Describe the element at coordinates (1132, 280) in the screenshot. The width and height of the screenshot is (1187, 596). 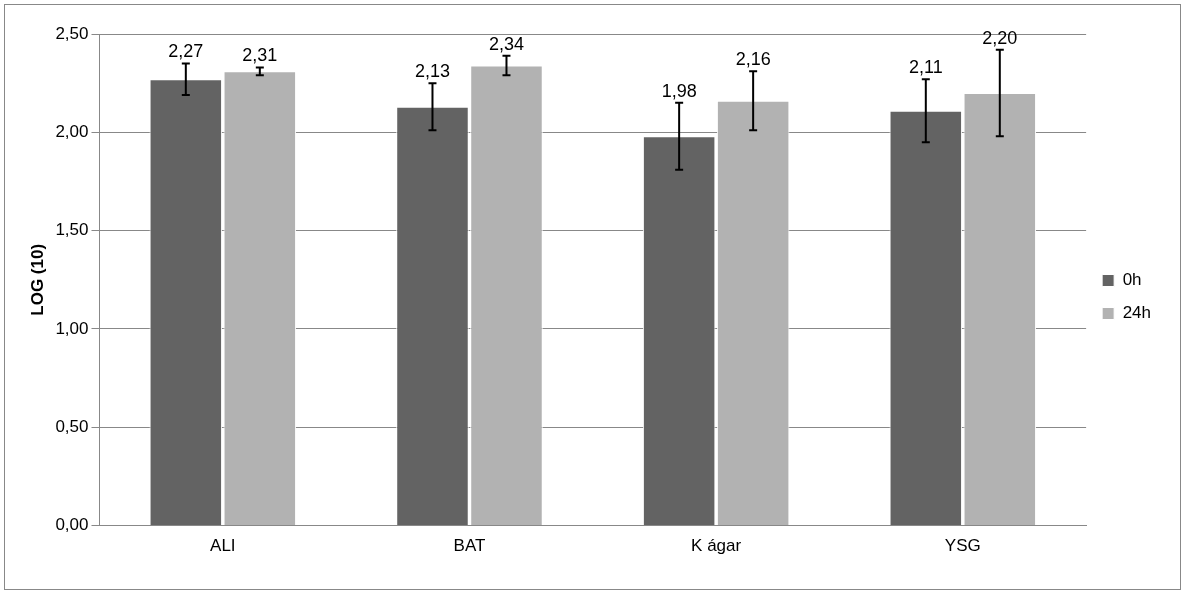
I see `legend-label: 0h` at that location.